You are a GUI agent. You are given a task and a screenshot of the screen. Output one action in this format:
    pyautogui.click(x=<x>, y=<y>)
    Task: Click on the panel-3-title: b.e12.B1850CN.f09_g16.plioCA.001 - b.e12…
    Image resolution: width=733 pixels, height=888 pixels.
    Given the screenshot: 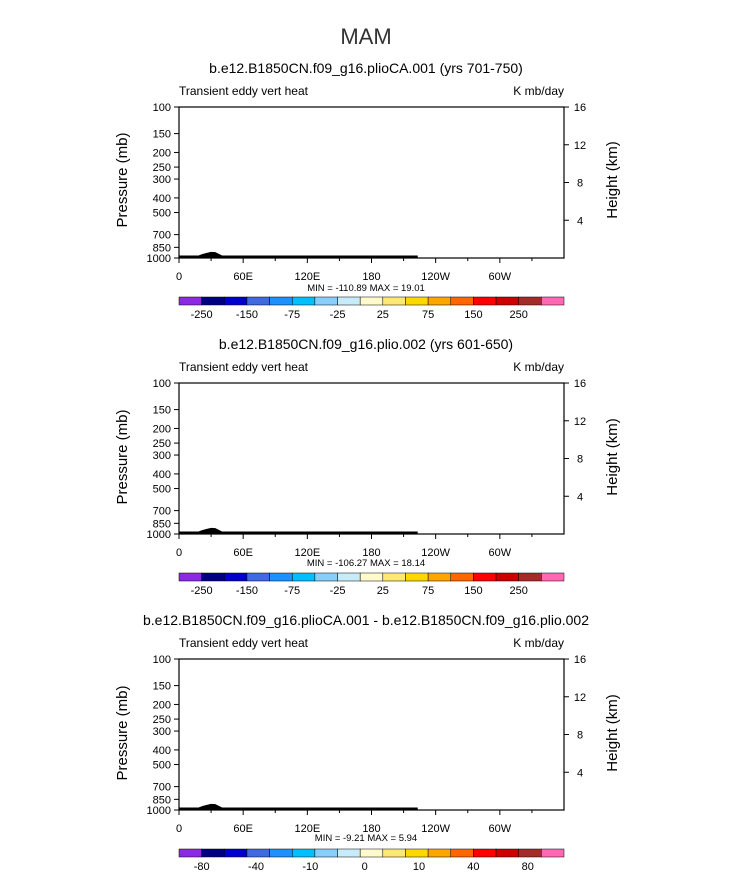 What is the action you would take?
    pyautogui.click(x=366, y=620)
    